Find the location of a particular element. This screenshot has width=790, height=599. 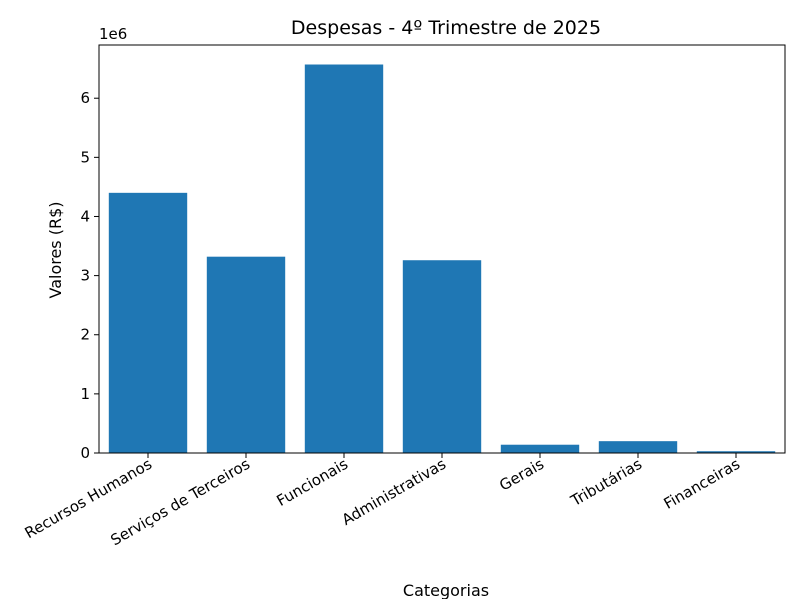

x-axis-label: Categorias is located at coordinates (446, 590).